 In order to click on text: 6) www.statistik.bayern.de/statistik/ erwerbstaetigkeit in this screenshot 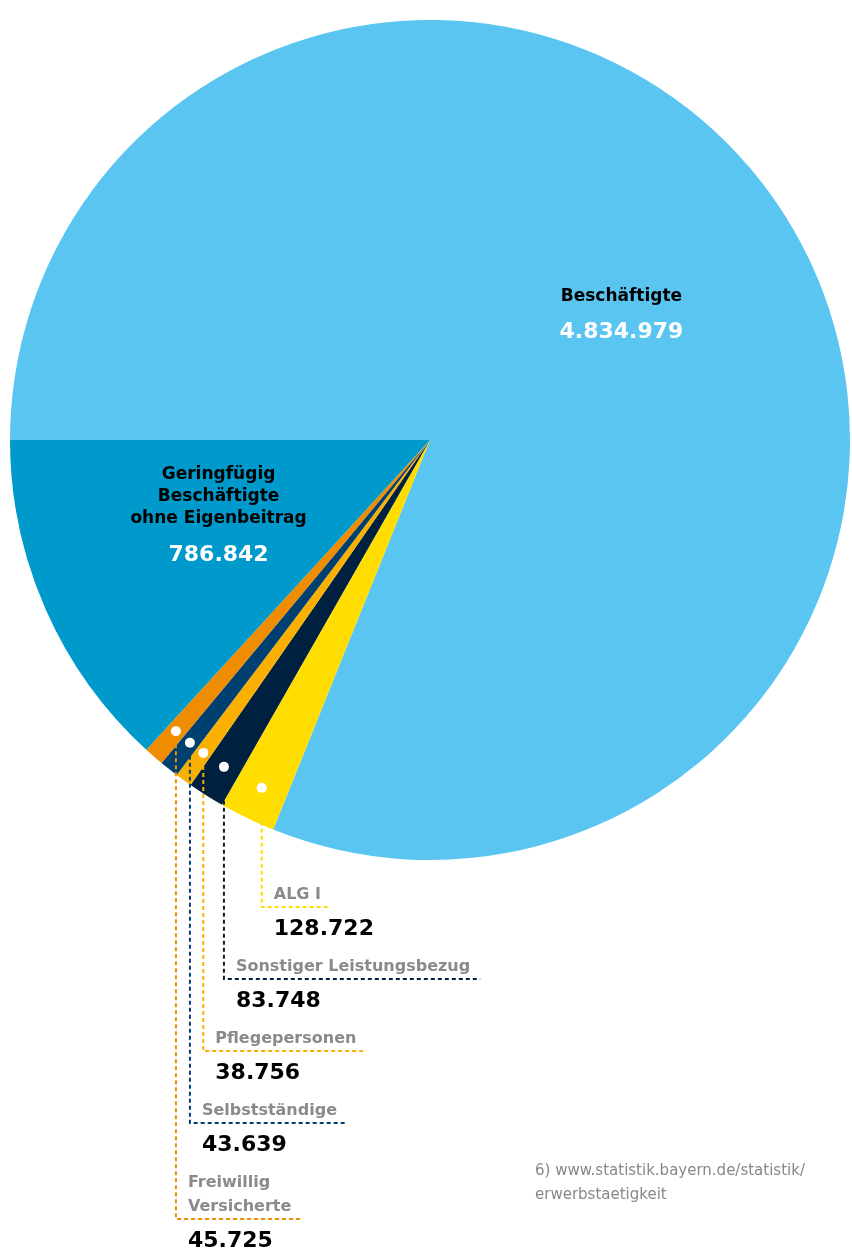, I will do `click(670, 1182)`.